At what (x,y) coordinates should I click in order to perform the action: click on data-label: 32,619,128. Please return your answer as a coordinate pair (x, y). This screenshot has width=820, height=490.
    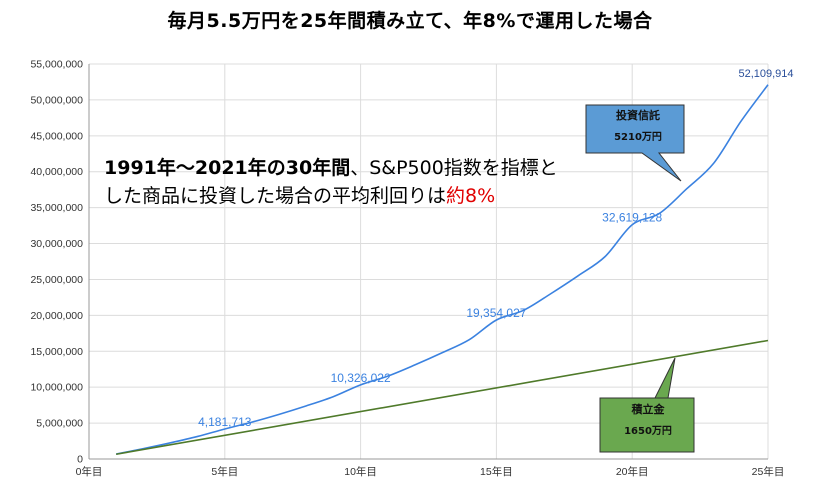
    Looking at the image, I should click on (632, 218).